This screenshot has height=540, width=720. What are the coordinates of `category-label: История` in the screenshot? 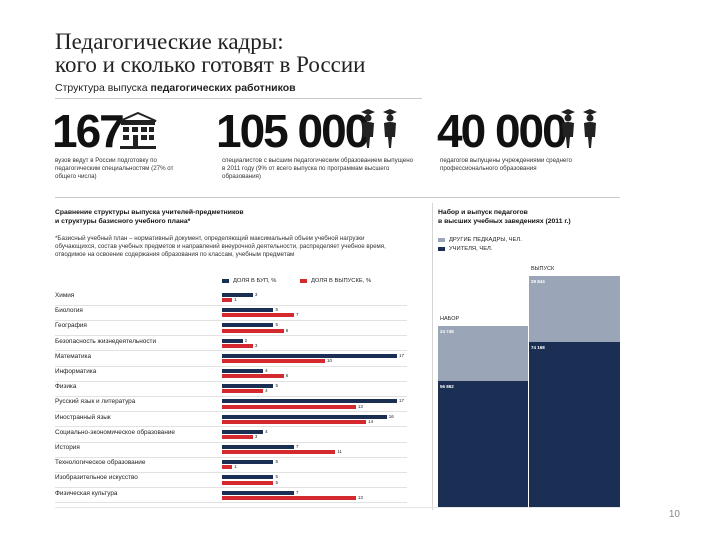 It's located at (67, 447).